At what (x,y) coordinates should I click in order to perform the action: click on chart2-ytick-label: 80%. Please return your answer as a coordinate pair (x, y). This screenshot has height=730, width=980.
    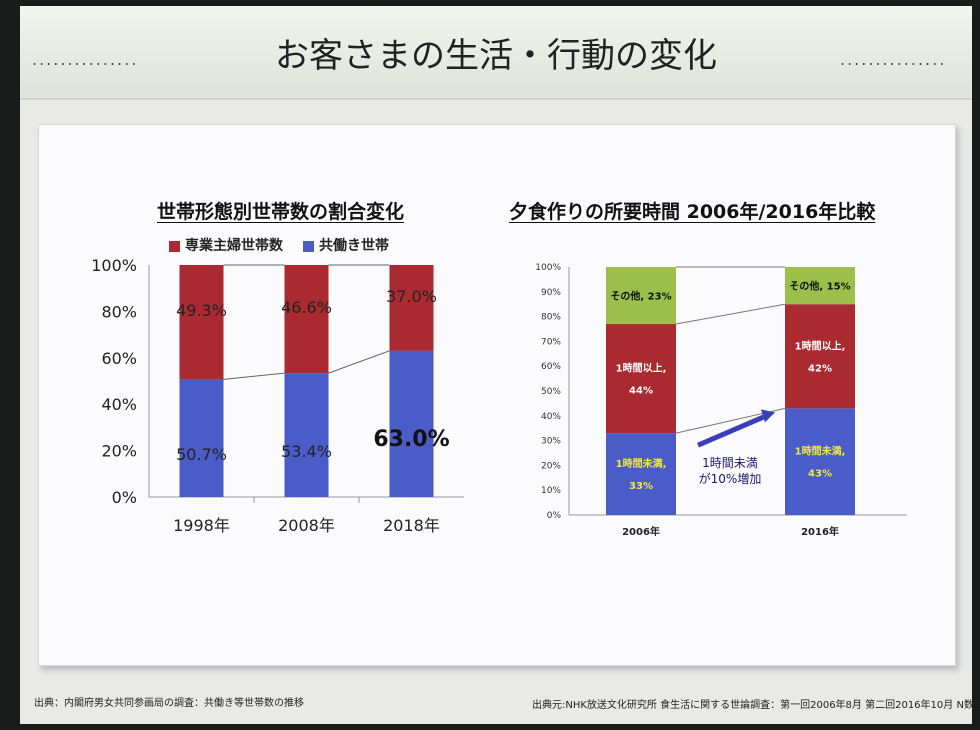
    Looking at the image, I should click on (551, 318).